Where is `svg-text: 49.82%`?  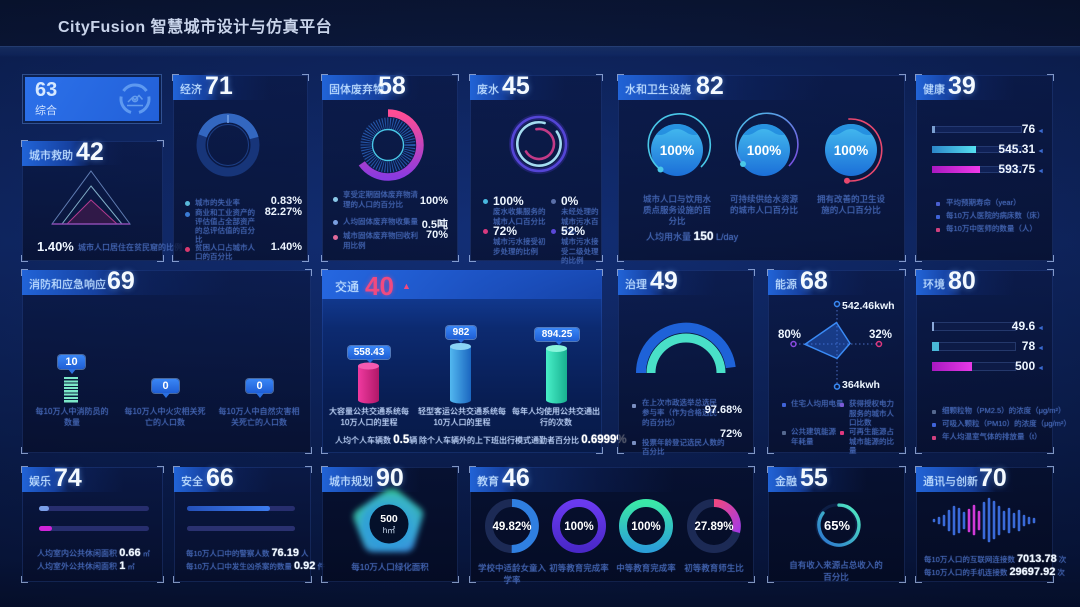
svg-text: 49.82% is located at coordinates (511, 527).